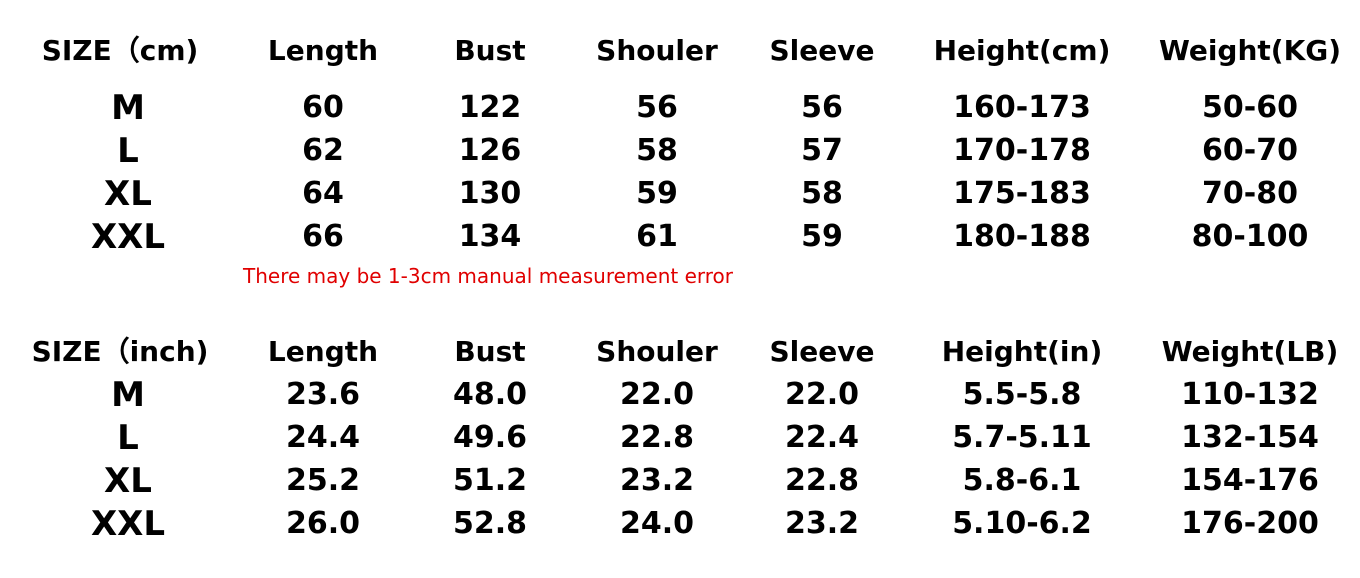 The height and width of the screenshot is (578, 1360). Describe the element at coordinates (490, 523) in the screenshot. I see `cell-bust: 52.8` at that location.